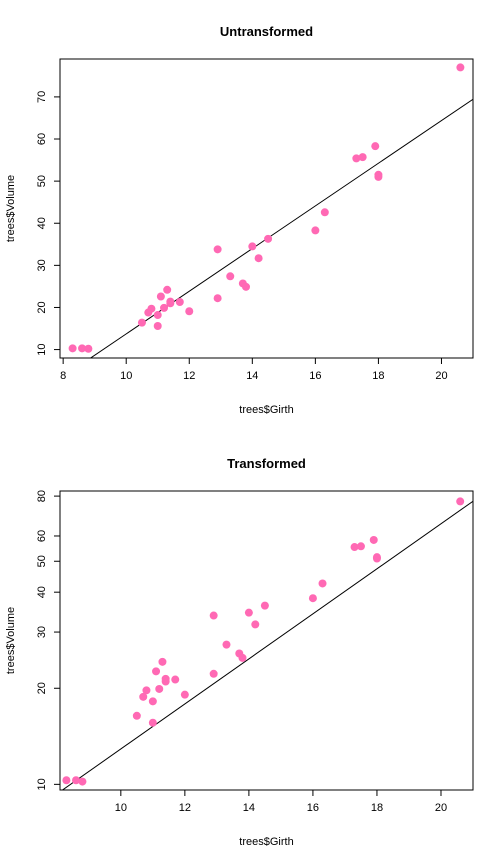 The height and width of the screenshot is (864, 504). I want to click on chart-title: Transformed, so click(266, 463).